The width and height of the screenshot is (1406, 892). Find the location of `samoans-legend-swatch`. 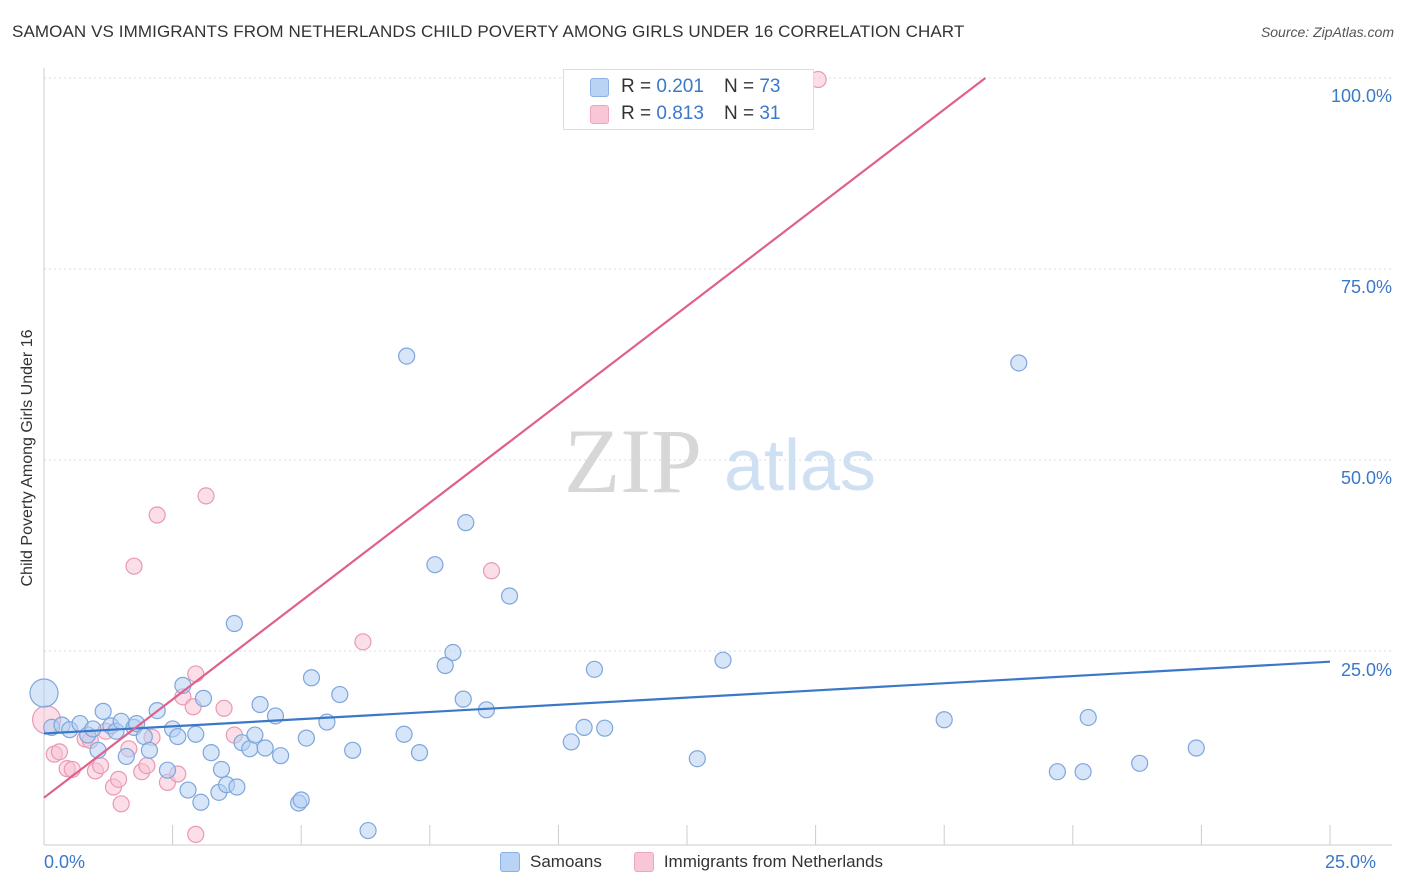

samoans-legend-swatch is located at coordinates (510, 862).